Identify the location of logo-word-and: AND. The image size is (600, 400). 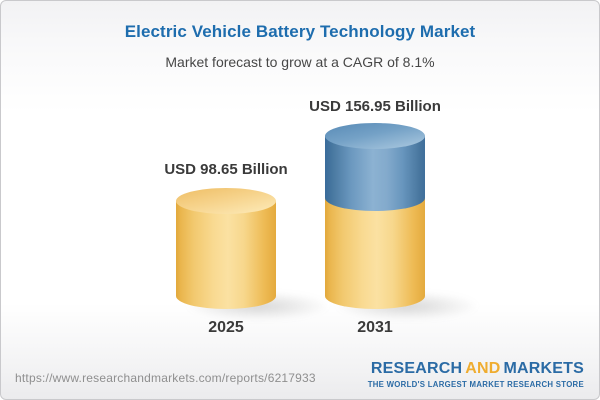
(483, 368).